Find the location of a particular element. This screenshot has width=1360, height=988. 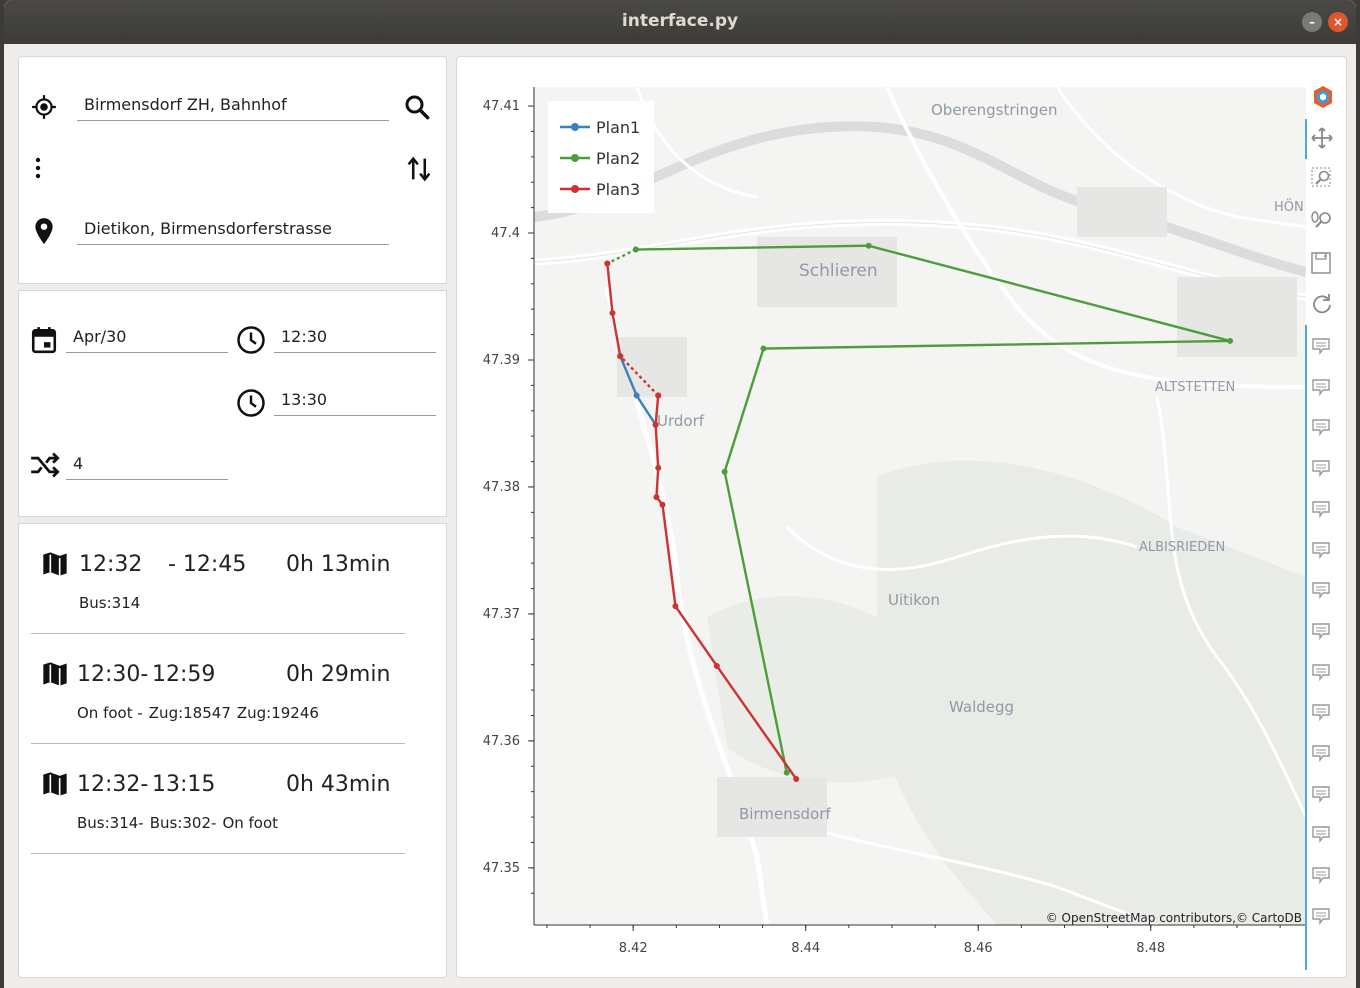

start-time-input: 12:30 is located at coordinates (355, 338).